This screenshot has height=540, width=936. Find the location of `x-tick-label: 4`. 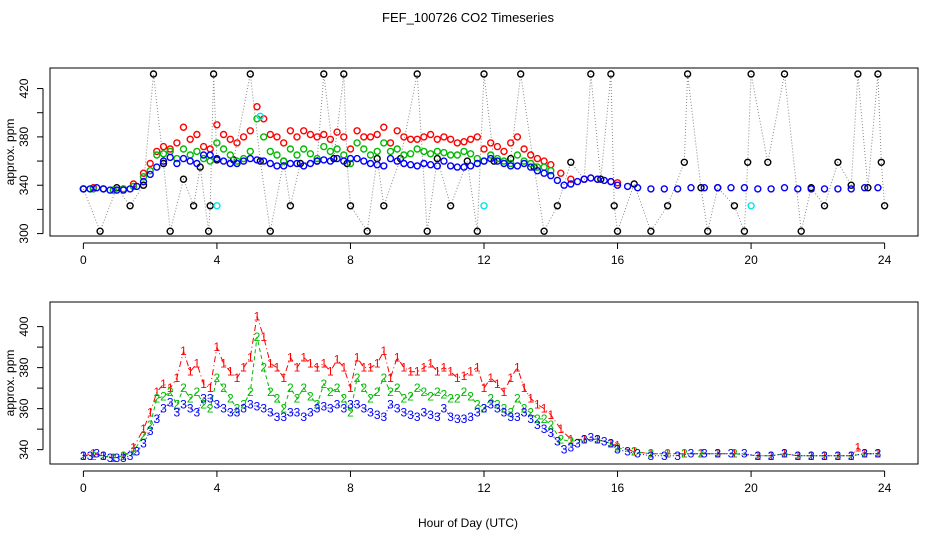

x-tick-label: 4 is located at coordinates (217, 488).